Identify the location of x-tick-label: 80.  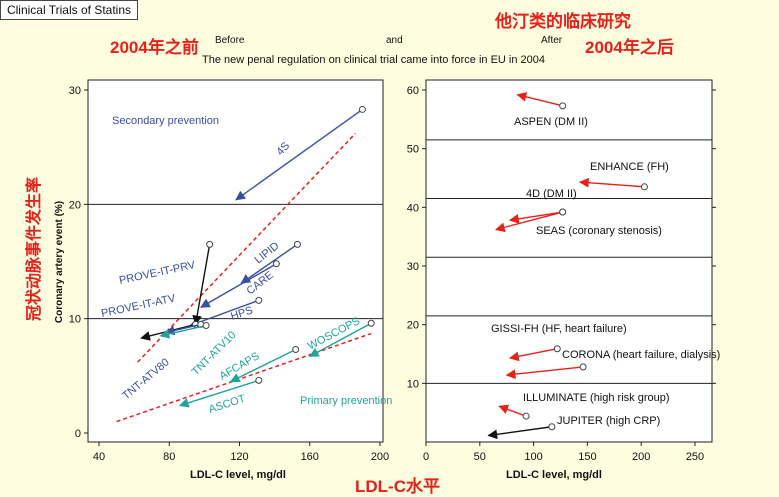
(169, 457).